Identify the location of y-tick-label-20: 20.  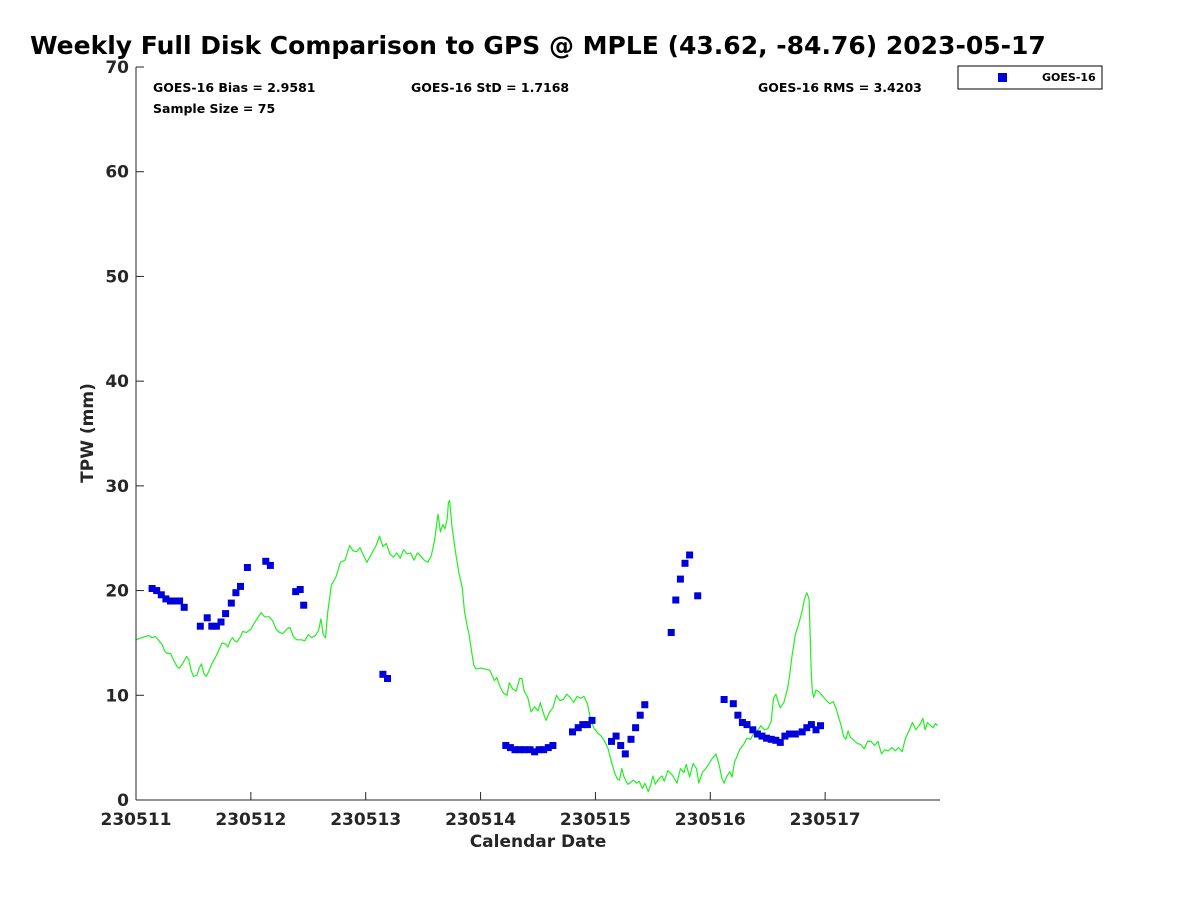
(117, 592).